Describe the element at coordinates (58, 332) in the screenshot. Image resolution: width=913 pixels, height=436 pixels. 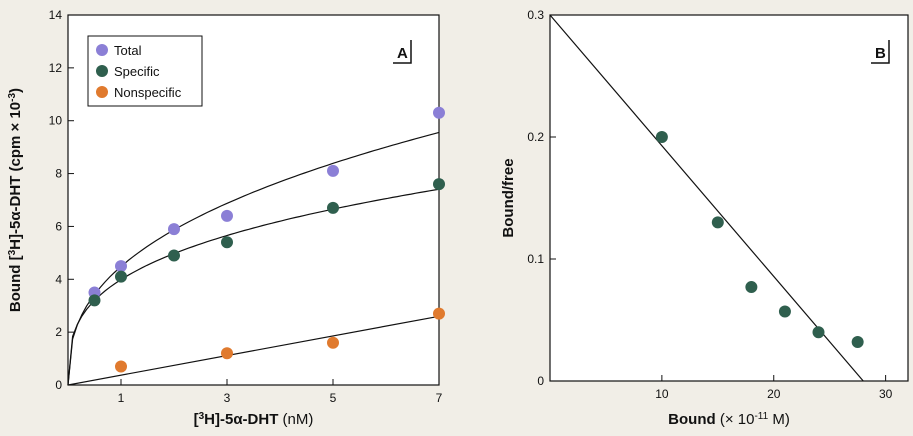
I see `panel-a-y-tick-label: 2` at that location.